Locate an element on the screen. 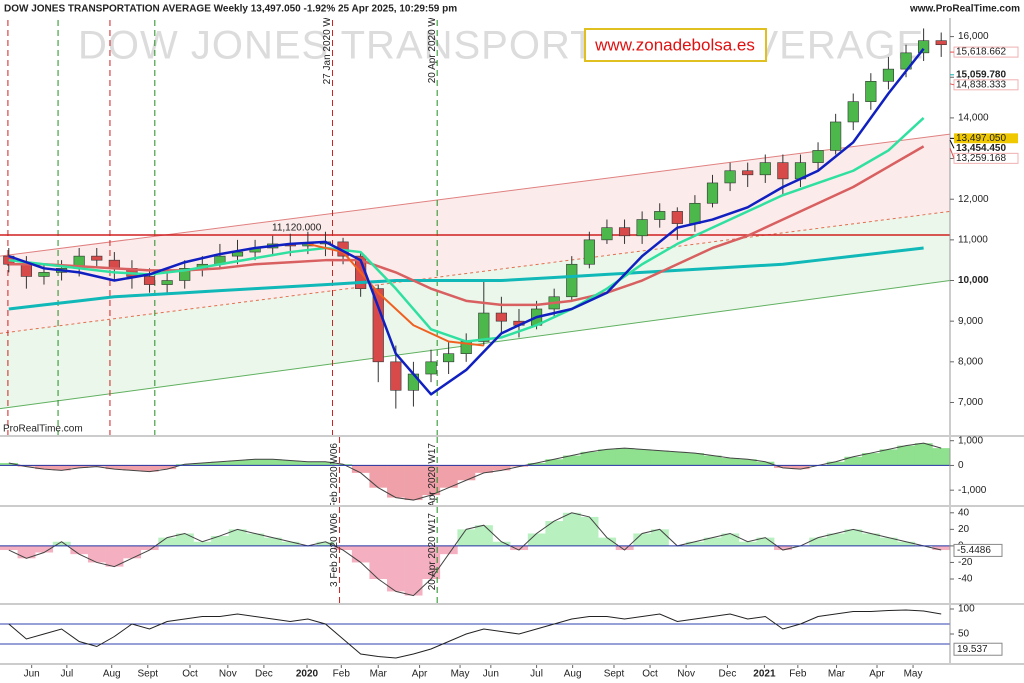  last-value: 19.537 is located at coordinates (972, 649).